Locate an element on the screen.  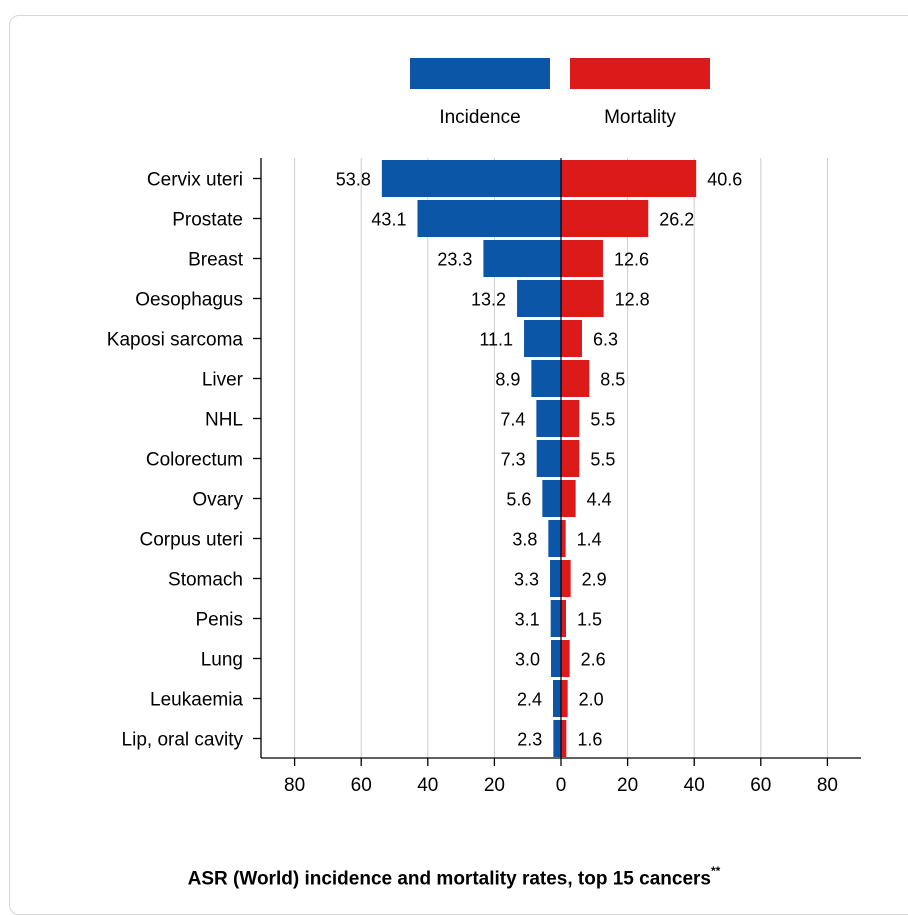
category-label: Colorectum is located at coordinates (194, 460).